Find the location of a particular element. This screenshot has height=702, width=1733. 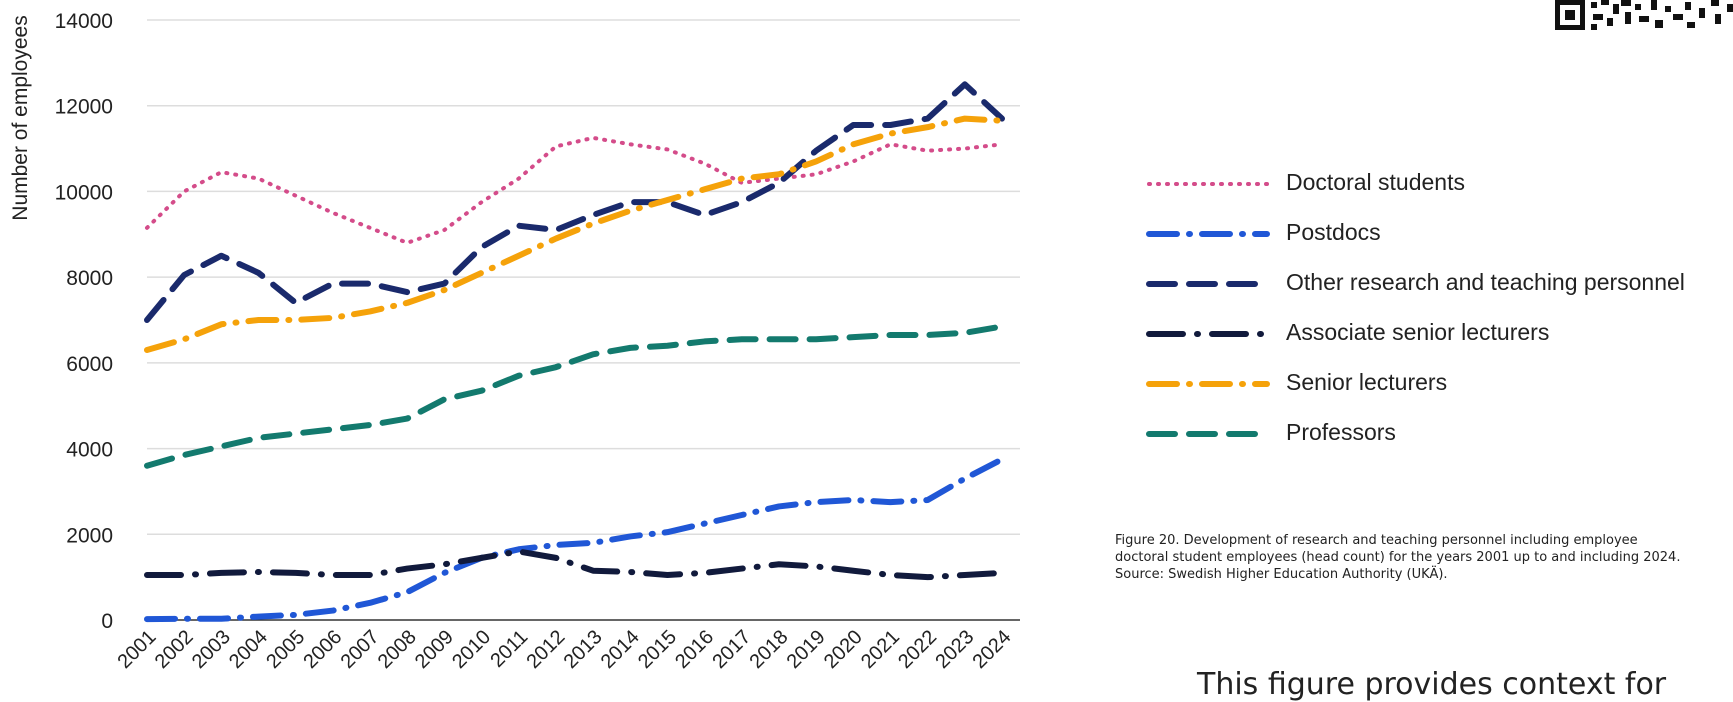

y-axis-label: Number of employees is located at coordinates (20, 117).